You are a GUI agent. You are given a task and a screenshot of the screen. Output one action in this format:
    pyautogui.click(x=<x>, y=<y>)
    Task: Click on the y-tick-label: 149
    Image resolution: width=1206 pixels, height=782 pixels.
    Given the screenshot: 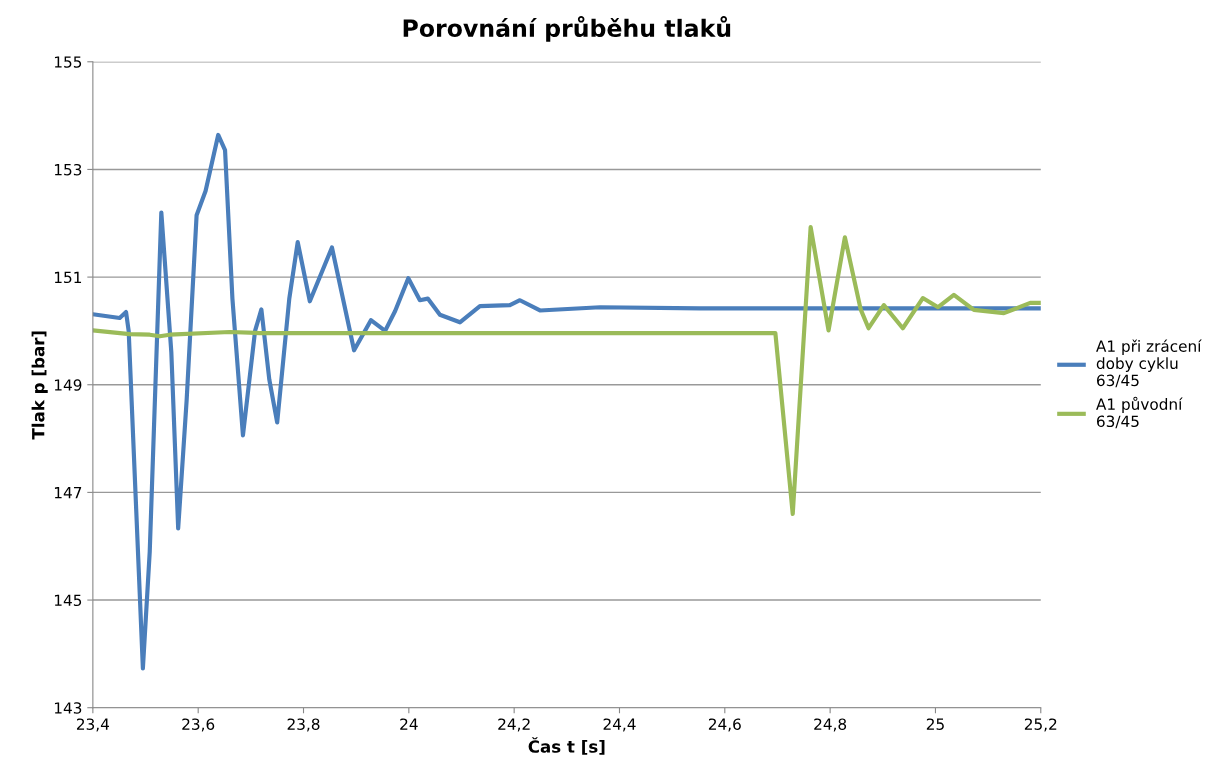 What is the action you would take?
    pyautogui.click(x=68, y=385)
    